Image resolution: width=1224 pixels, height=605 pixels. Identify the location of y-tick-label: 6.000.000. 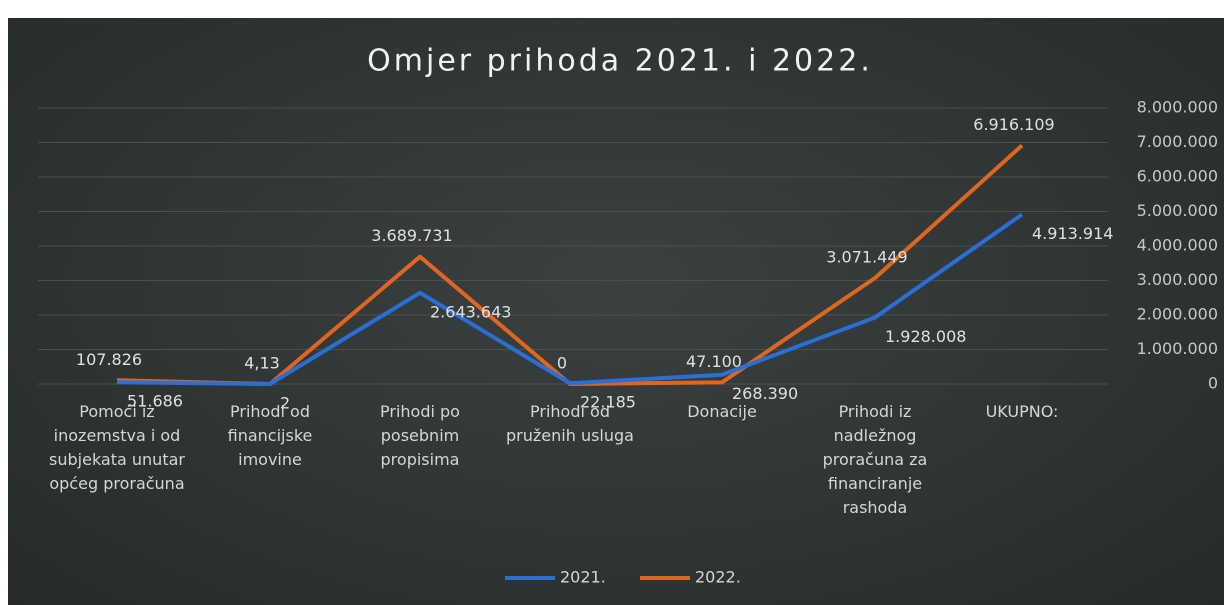
(1177, 176).